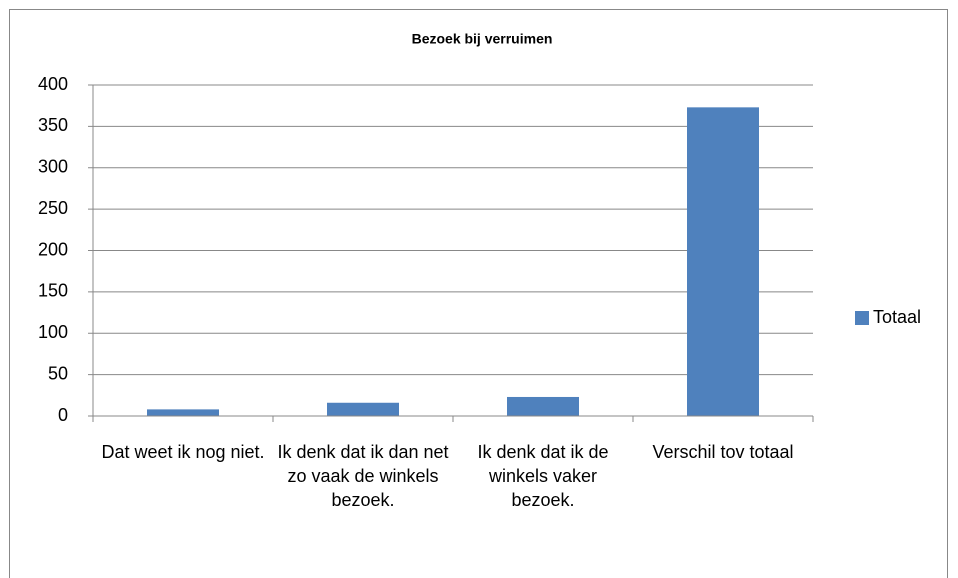 The height and width of the screenshot is (578, 958). I want to click on y-tick-label: 200, so click(53, 249).